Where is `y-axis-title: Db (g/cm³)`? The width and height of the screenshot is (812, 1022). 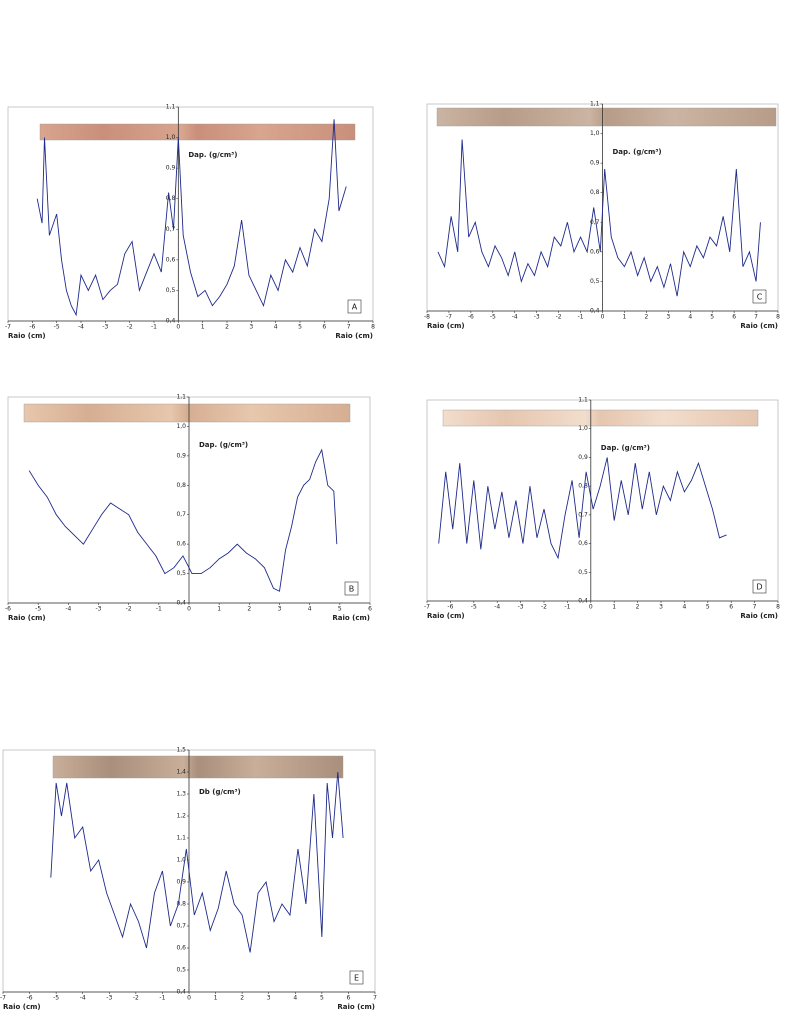 y-axis-title: Db (g/cm³) is located at coordinates (220, 792).